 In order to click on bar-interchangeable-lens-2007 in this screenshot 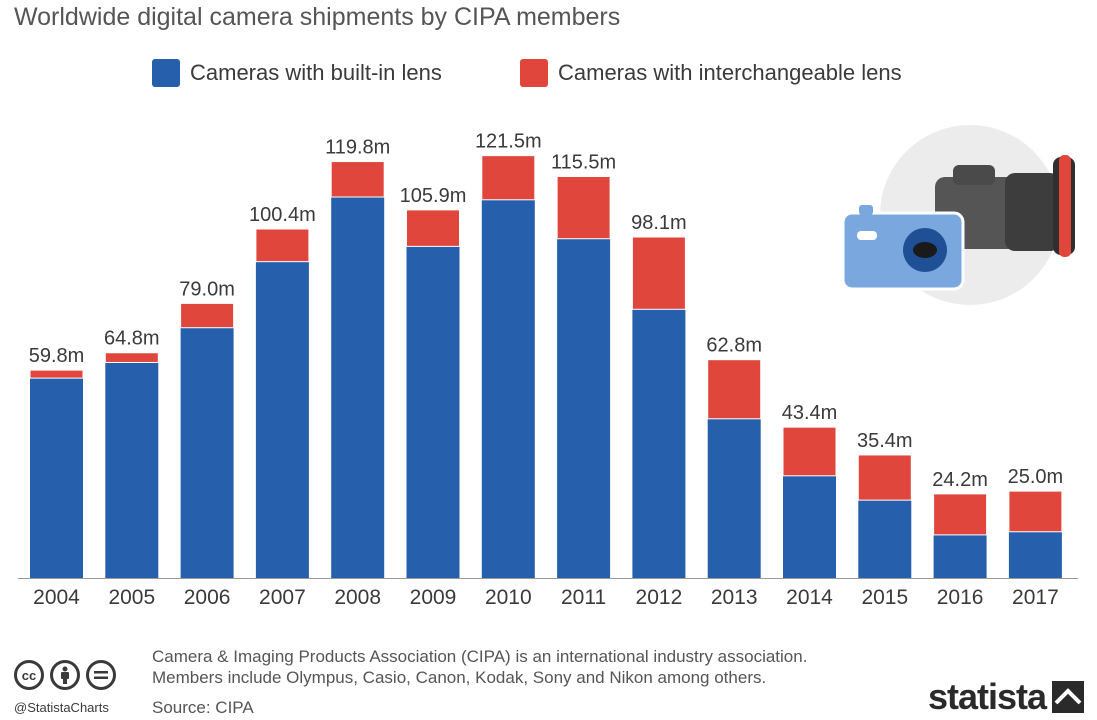, I will do `click(282, 245)`.